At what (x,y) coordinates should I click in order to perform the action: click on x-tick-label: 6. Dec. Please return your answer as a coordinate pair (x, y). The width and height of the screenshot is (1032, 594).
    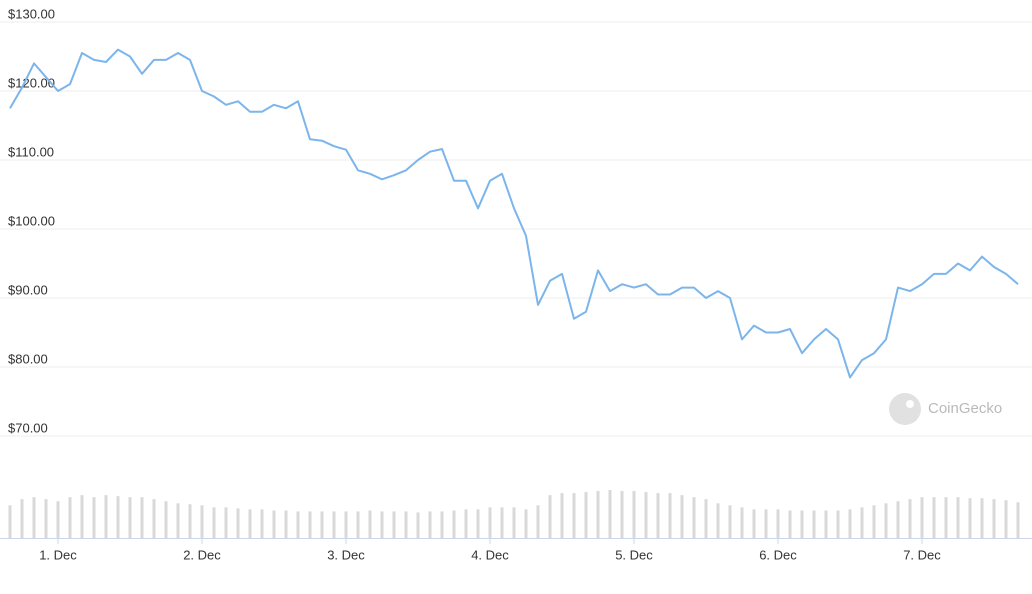
    Looking at the image, I should click on (778, 554).